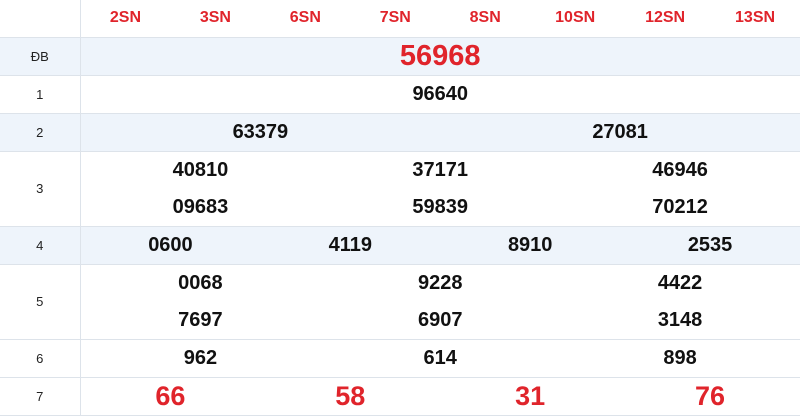 Image resolution: width=800 pixels, height=416 pixels. Describe the element at coordinates (40, 56) in the screenshot. I see `prize-label: ĐB` at that location.